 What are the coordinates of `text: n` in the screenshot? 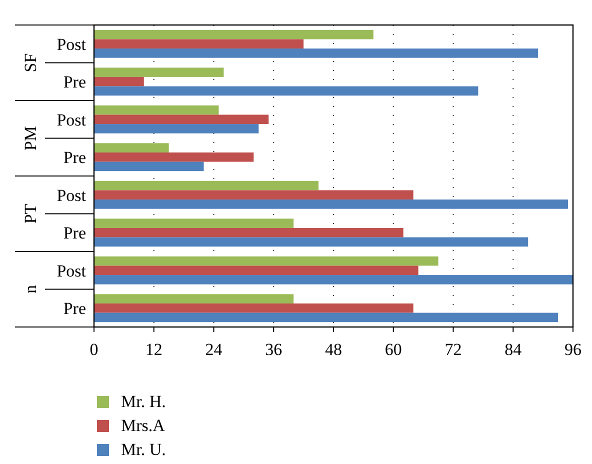 It's located at (30, 289).